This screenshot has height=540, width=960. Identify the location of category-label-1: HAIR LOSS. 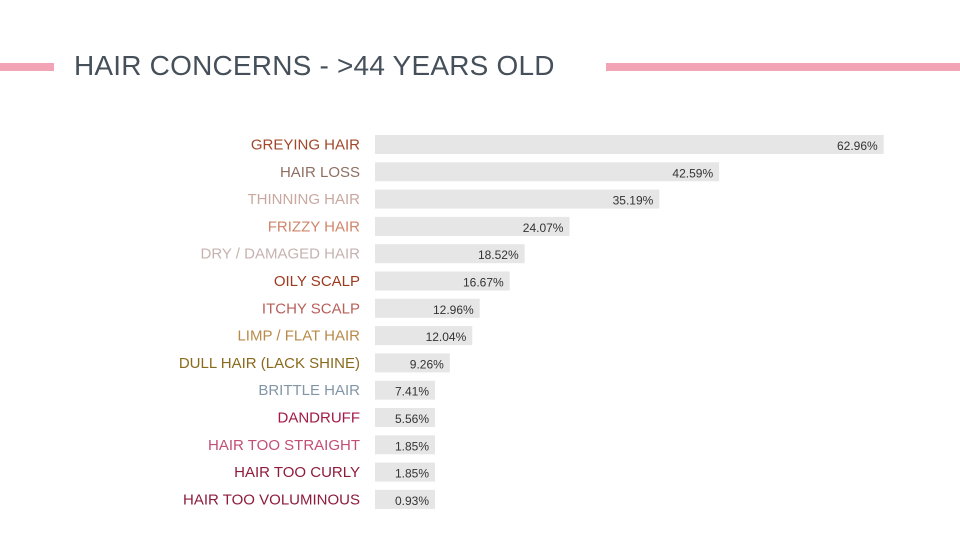
(320, 172).